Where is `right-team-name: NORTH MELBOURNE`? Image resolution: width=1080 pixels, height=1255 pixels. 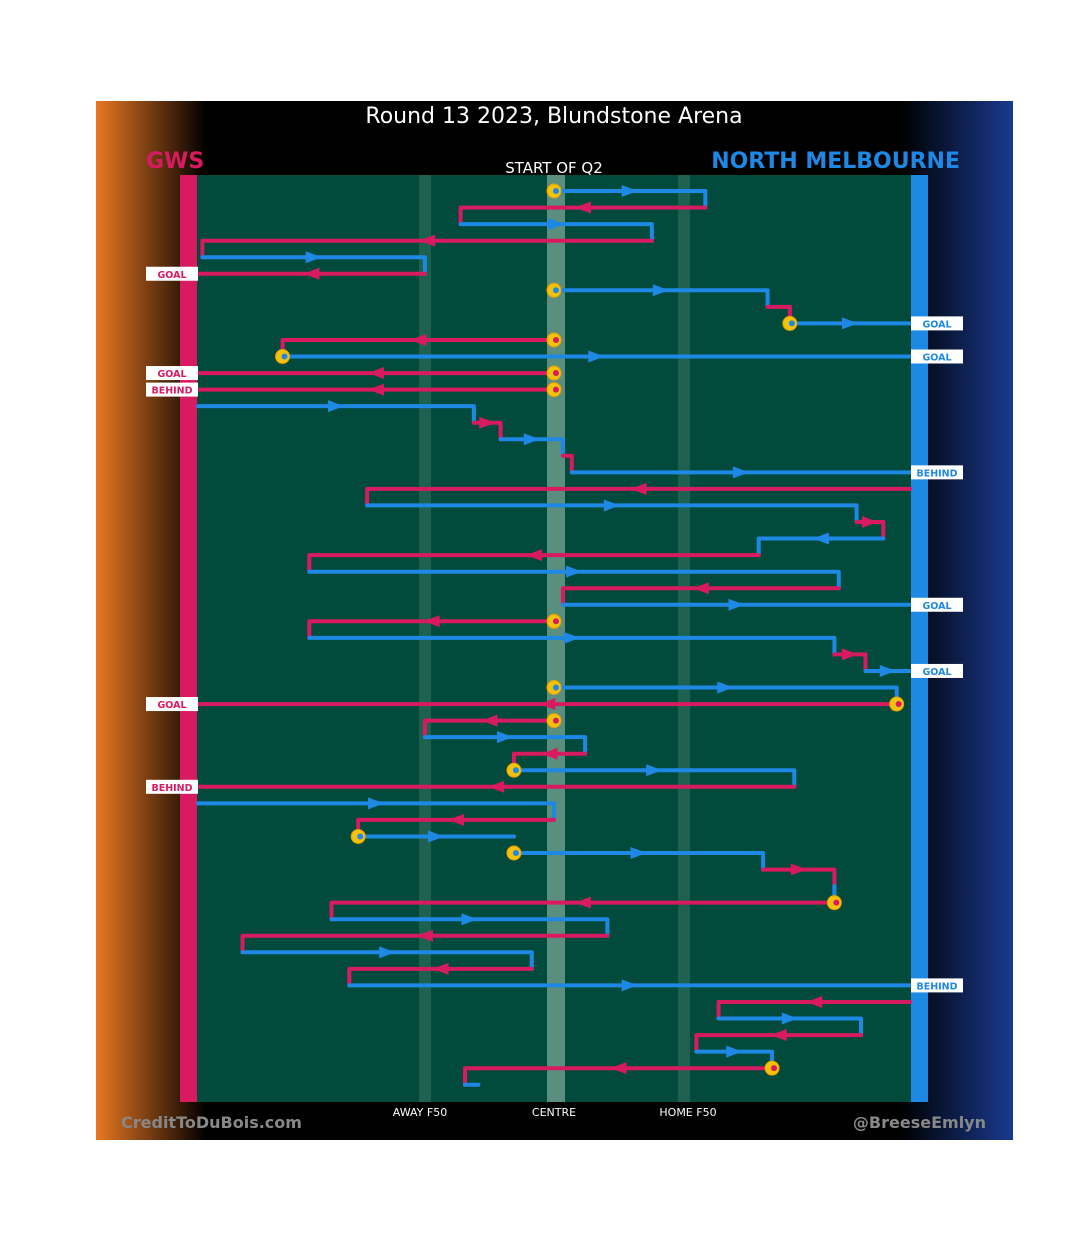 right-team-name: NORTH MELBOURNE is located at coordinates (835, 161).